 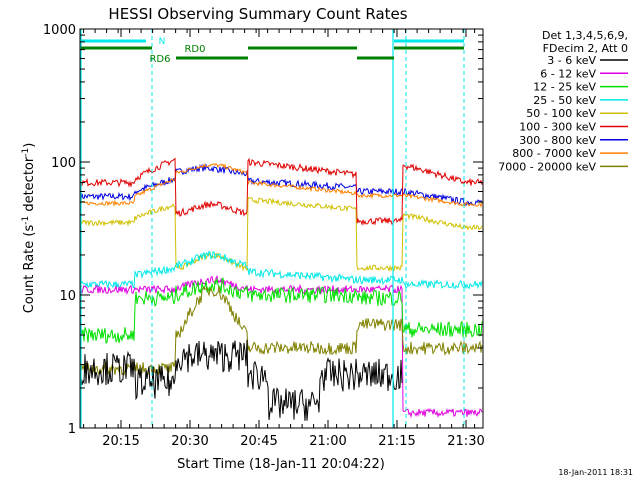 I want to click on legend-entry-label: 300 - 800 keV, so click(x=557, y=140).